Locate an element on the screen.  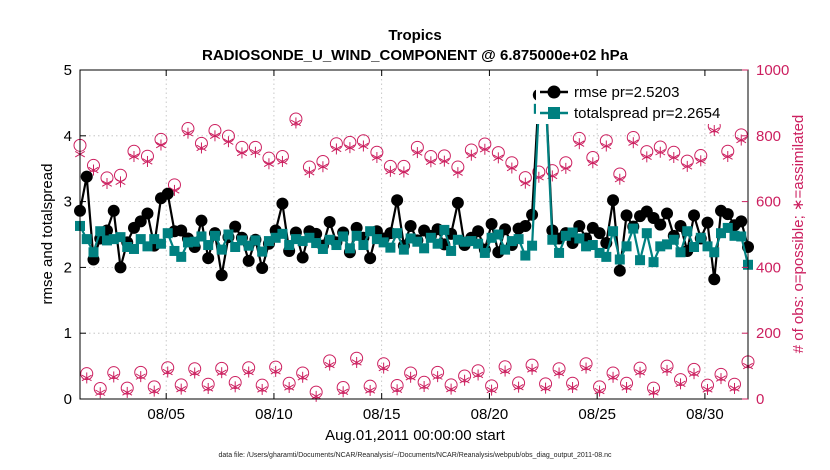
x-tick-label: 08/20 is located at coordinates (490, 414).